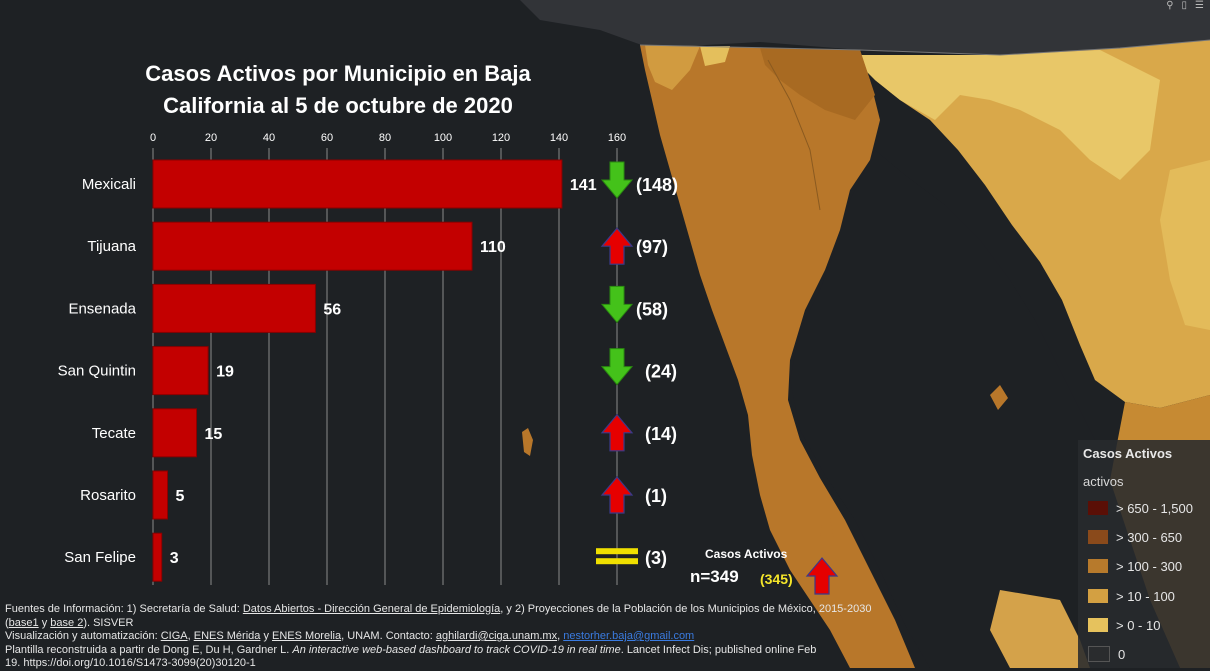 The image size is (1210, 671). What do you see at coordinates (1040, 629) in the screenshot?
I see `bcs-south` at bounding box center [1040, 629].